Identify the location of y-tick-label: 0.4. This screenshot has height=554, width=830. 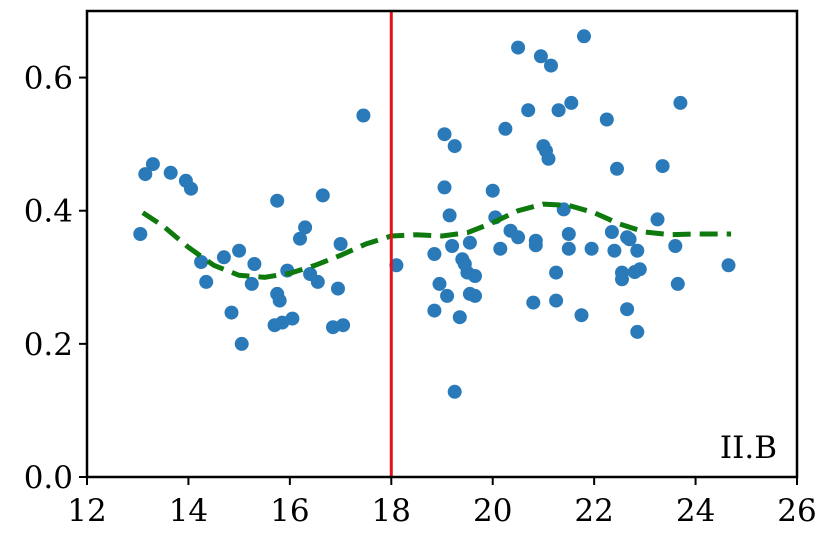
(48, 212).